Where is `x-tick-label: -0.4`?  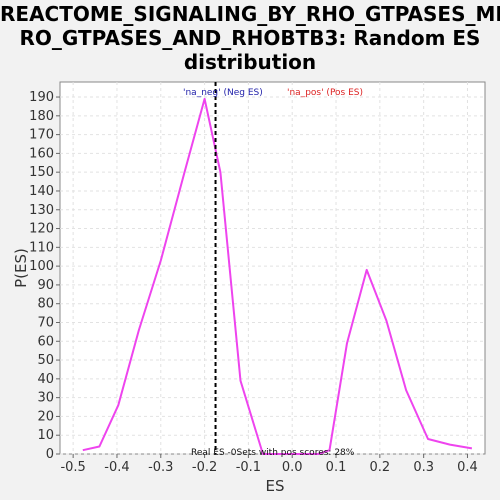
x-tick-label: -0.4 is located at coordinates (116, 467).